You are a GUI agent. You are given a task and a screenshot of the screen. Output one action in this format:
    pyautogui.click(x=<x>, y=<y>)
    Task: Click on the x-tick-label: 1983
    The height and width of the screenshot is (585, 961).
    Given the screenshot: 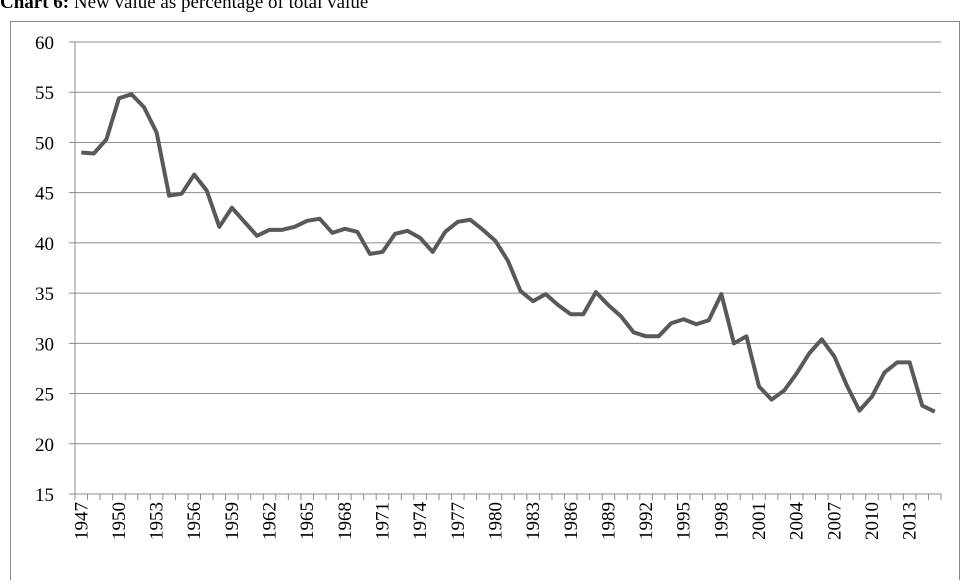 What is the action you would take?
    pyautogui.click(x=533, y=521)
    